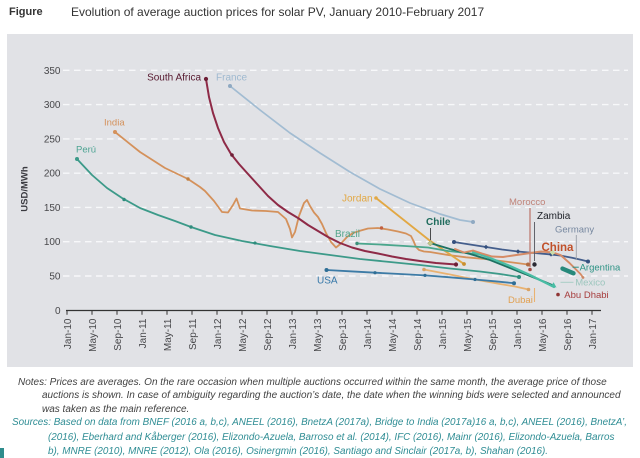  What do you see at coordinates (468, 335) in the screenshot?
I see `svg-text: May-15` at bounding box center [468, 335].